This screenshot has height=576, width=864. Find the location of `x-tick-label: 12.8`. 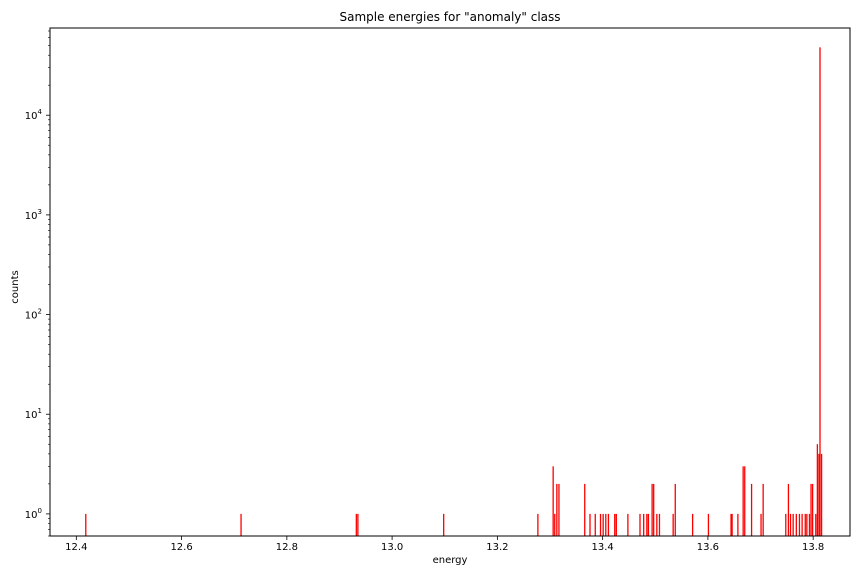

x-tick-label: 12.8 is located at coordinates (287, 547).